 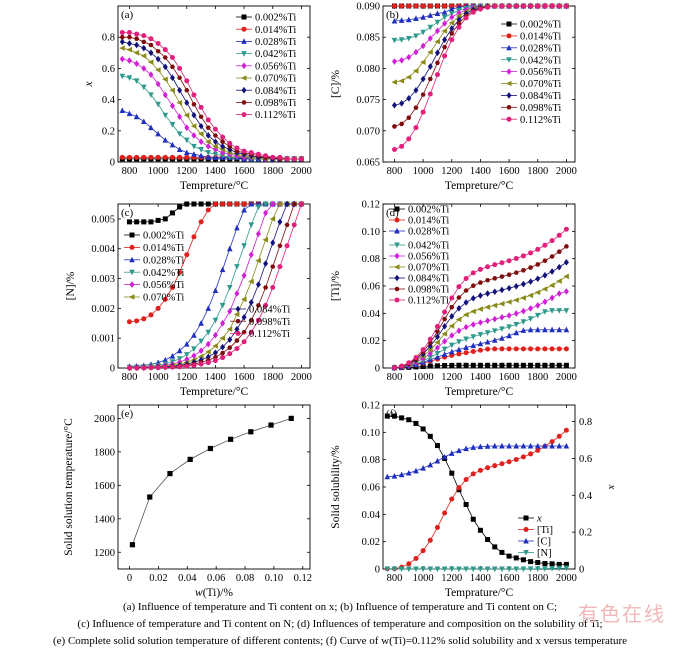 I want to click on legend-entry: 0.042%Ti, so click(x=531, y=60).